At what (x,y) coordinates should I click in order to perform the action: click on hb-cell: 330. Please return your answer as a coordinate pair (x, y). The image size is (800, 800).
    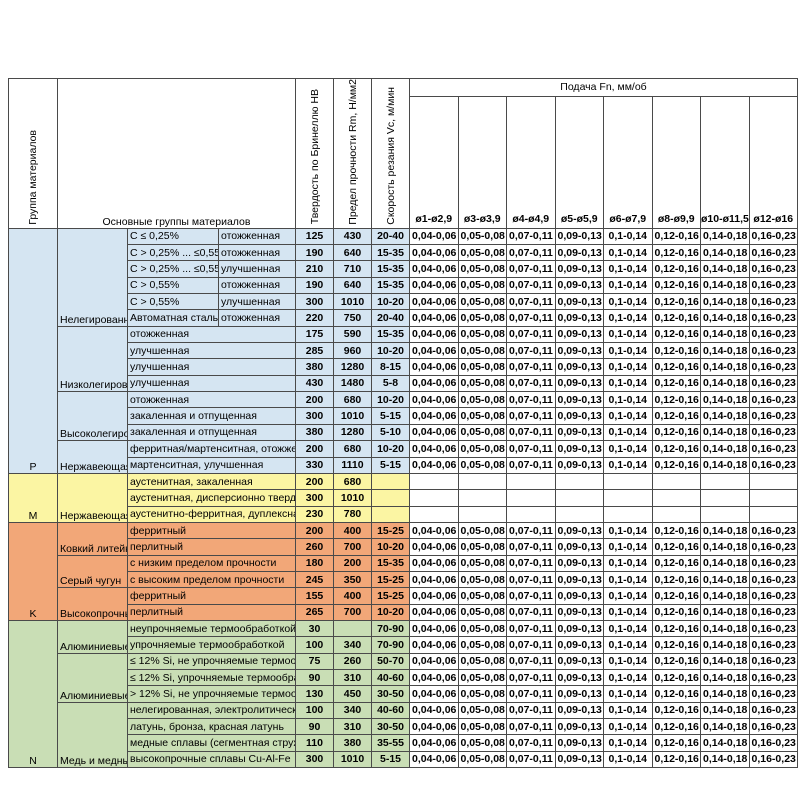
    Looking at the image, I should click on (314, 465).